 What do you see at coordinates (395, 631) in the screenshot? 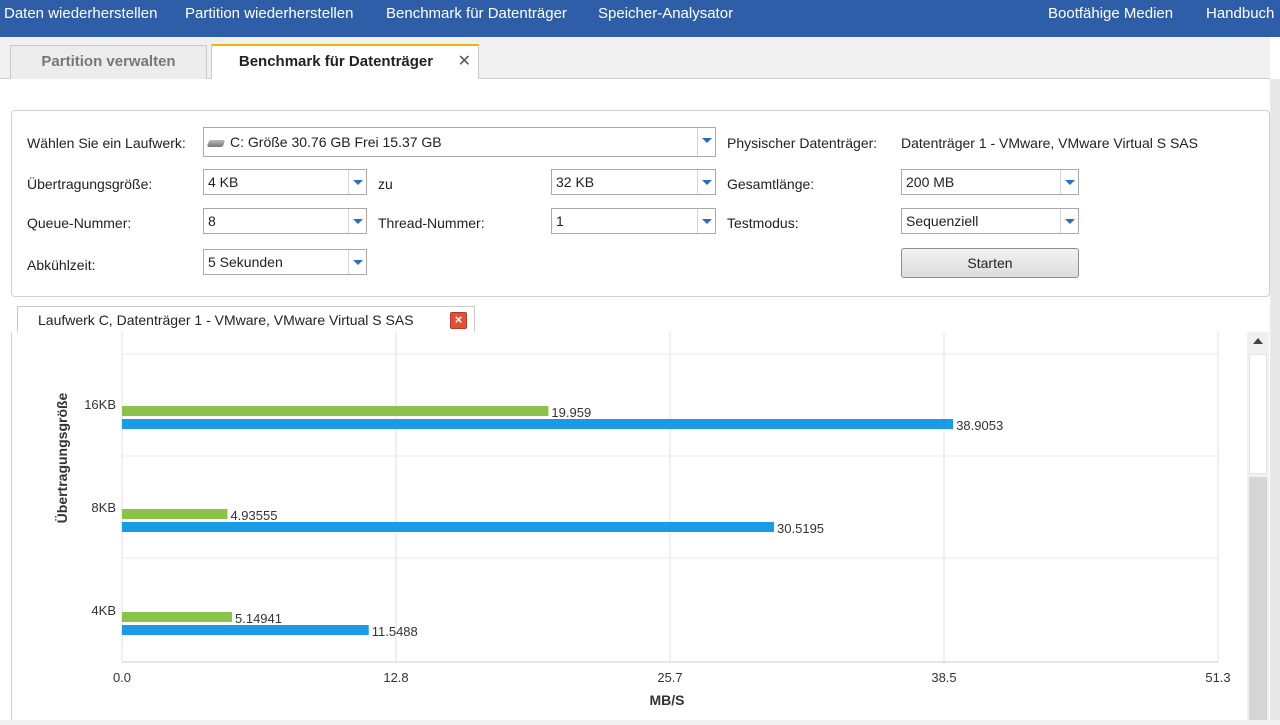
I see `data-label: 11.5488` at bounding box center [395, 631].